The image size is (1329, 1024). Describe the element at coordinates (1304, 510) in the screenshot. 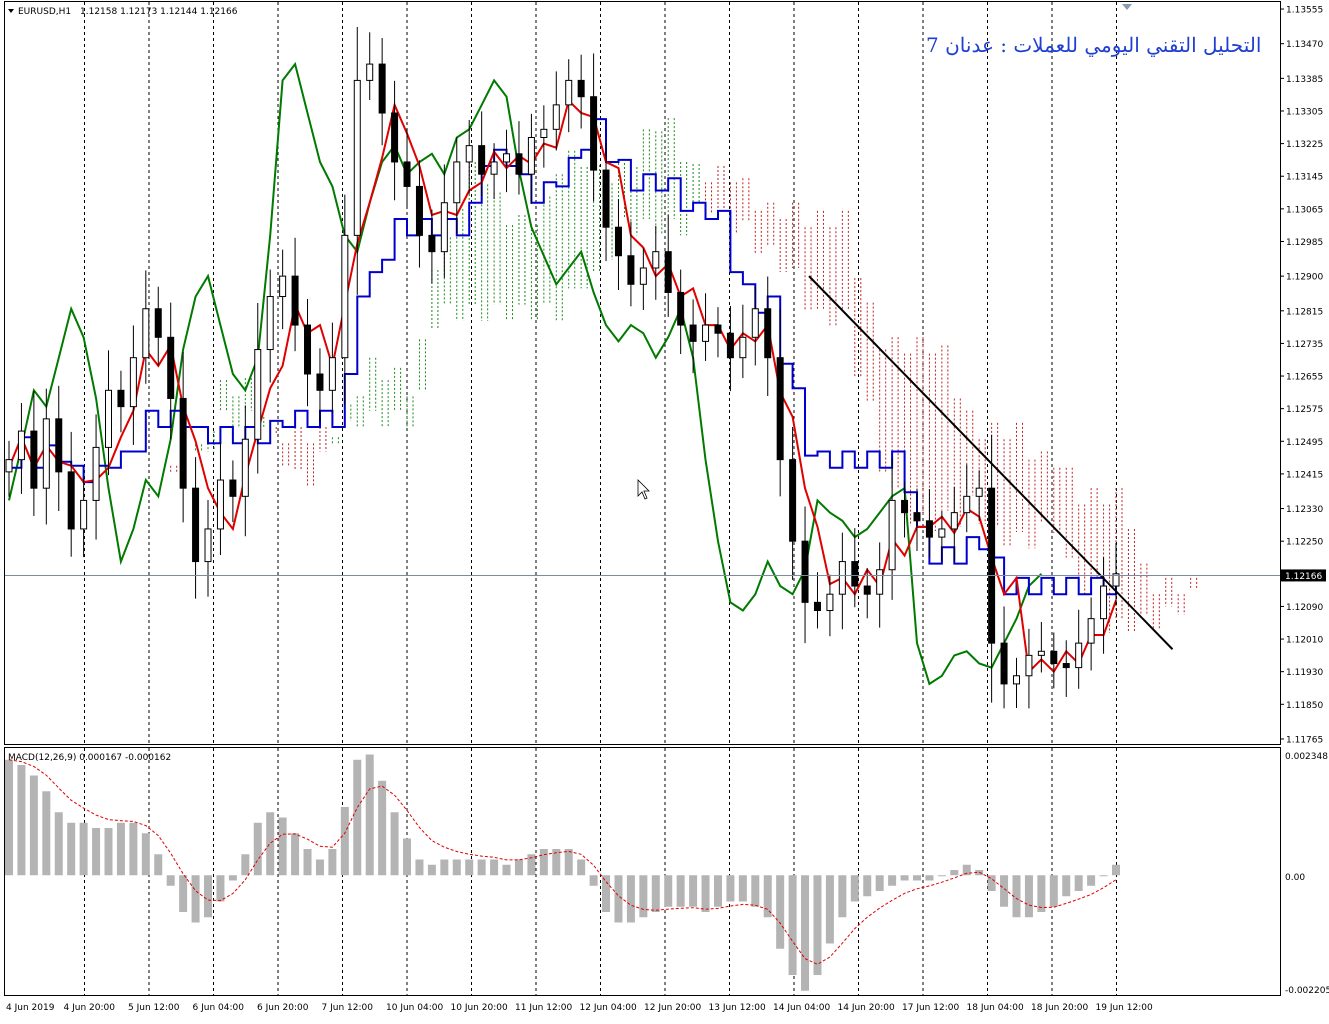

I see `price-tick-label: 1.12330` at that location.